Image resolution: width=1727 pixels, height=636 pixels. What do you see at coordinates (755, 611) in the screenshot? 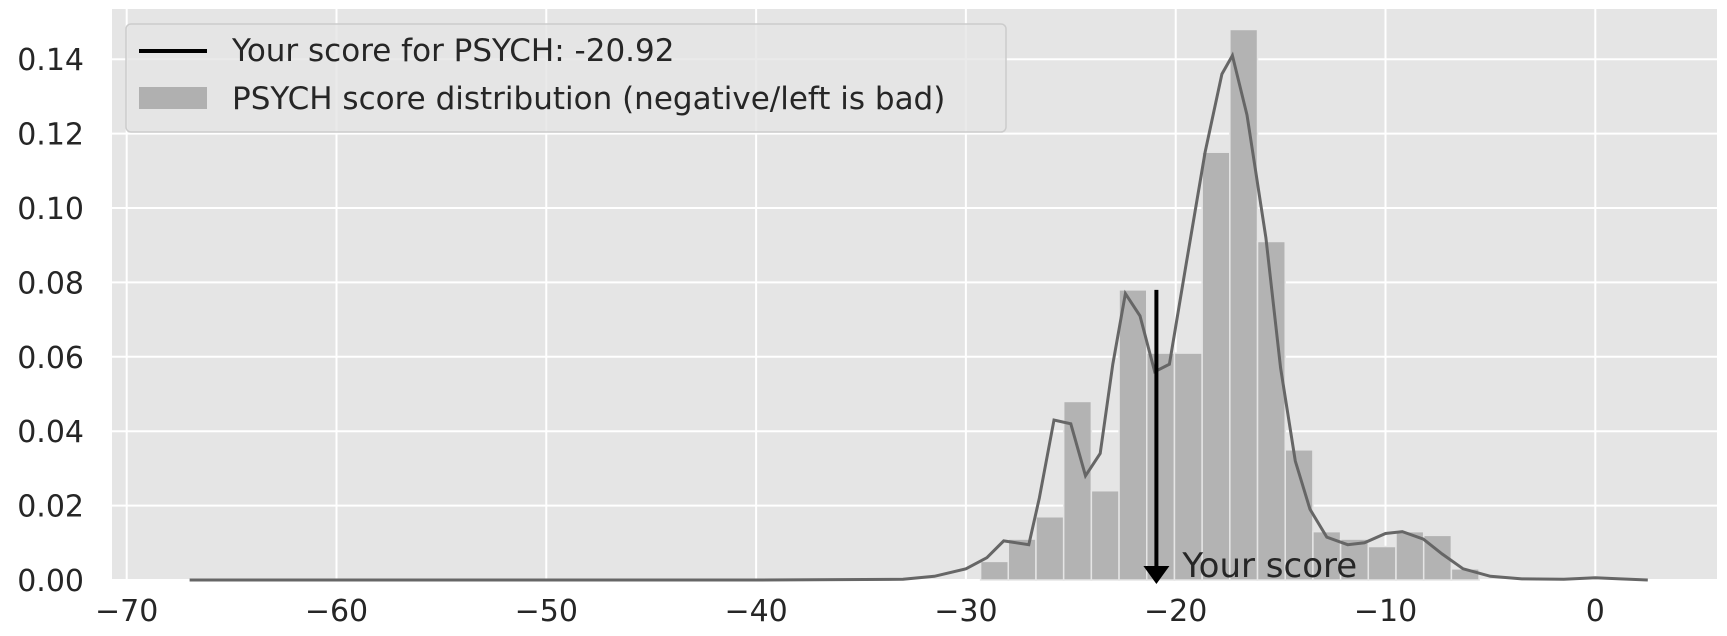
I see `x-tick-label: −40` at bounding box center [755, 611].